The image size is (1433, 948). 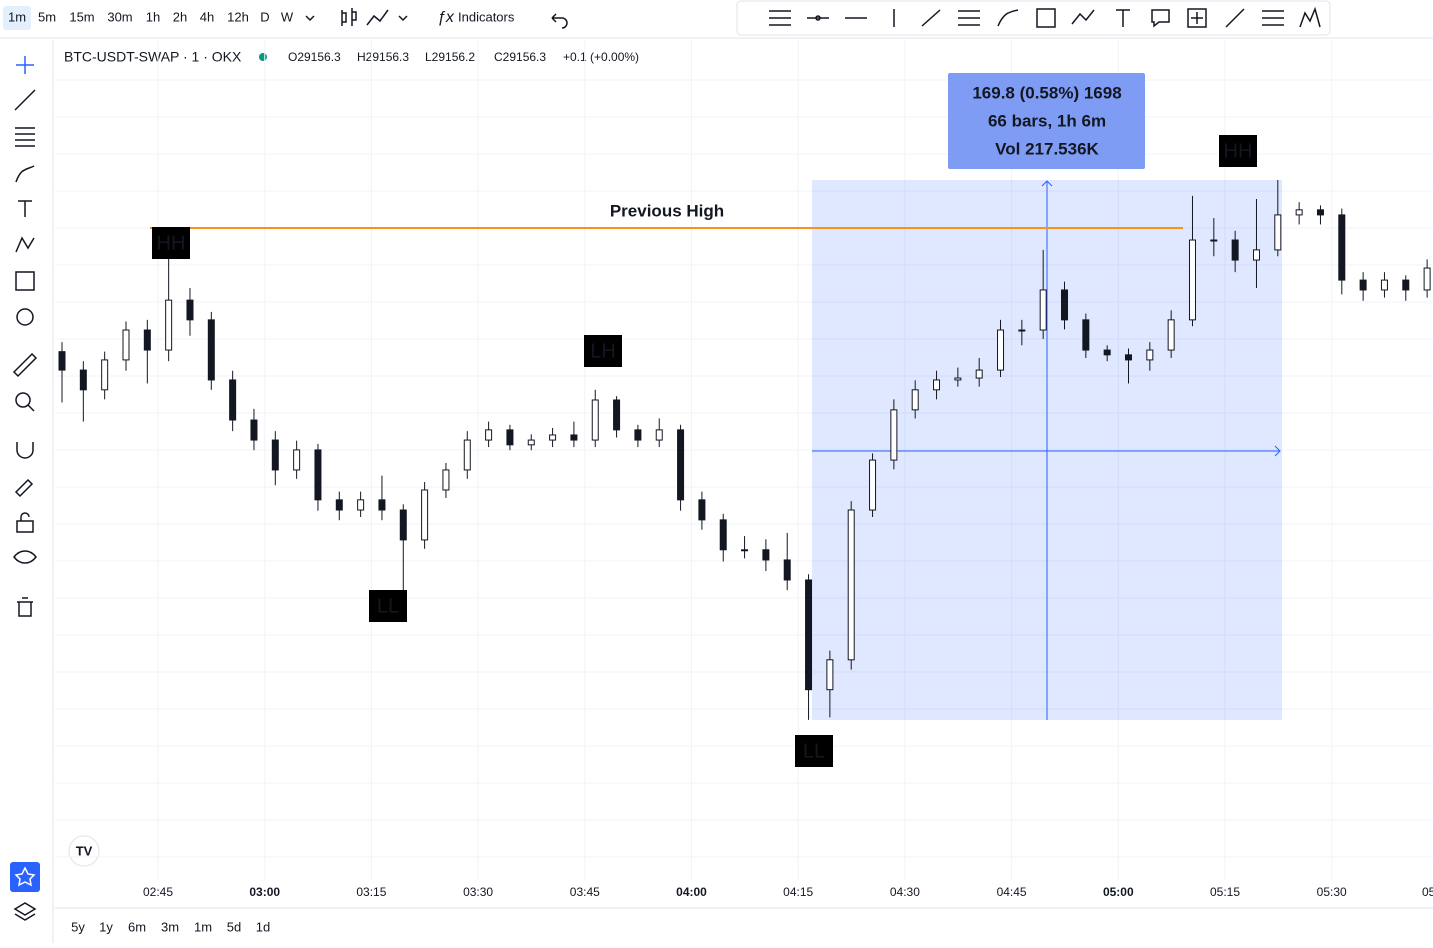 I want to click on interval-button: 1m, so click(x=17, y=16).